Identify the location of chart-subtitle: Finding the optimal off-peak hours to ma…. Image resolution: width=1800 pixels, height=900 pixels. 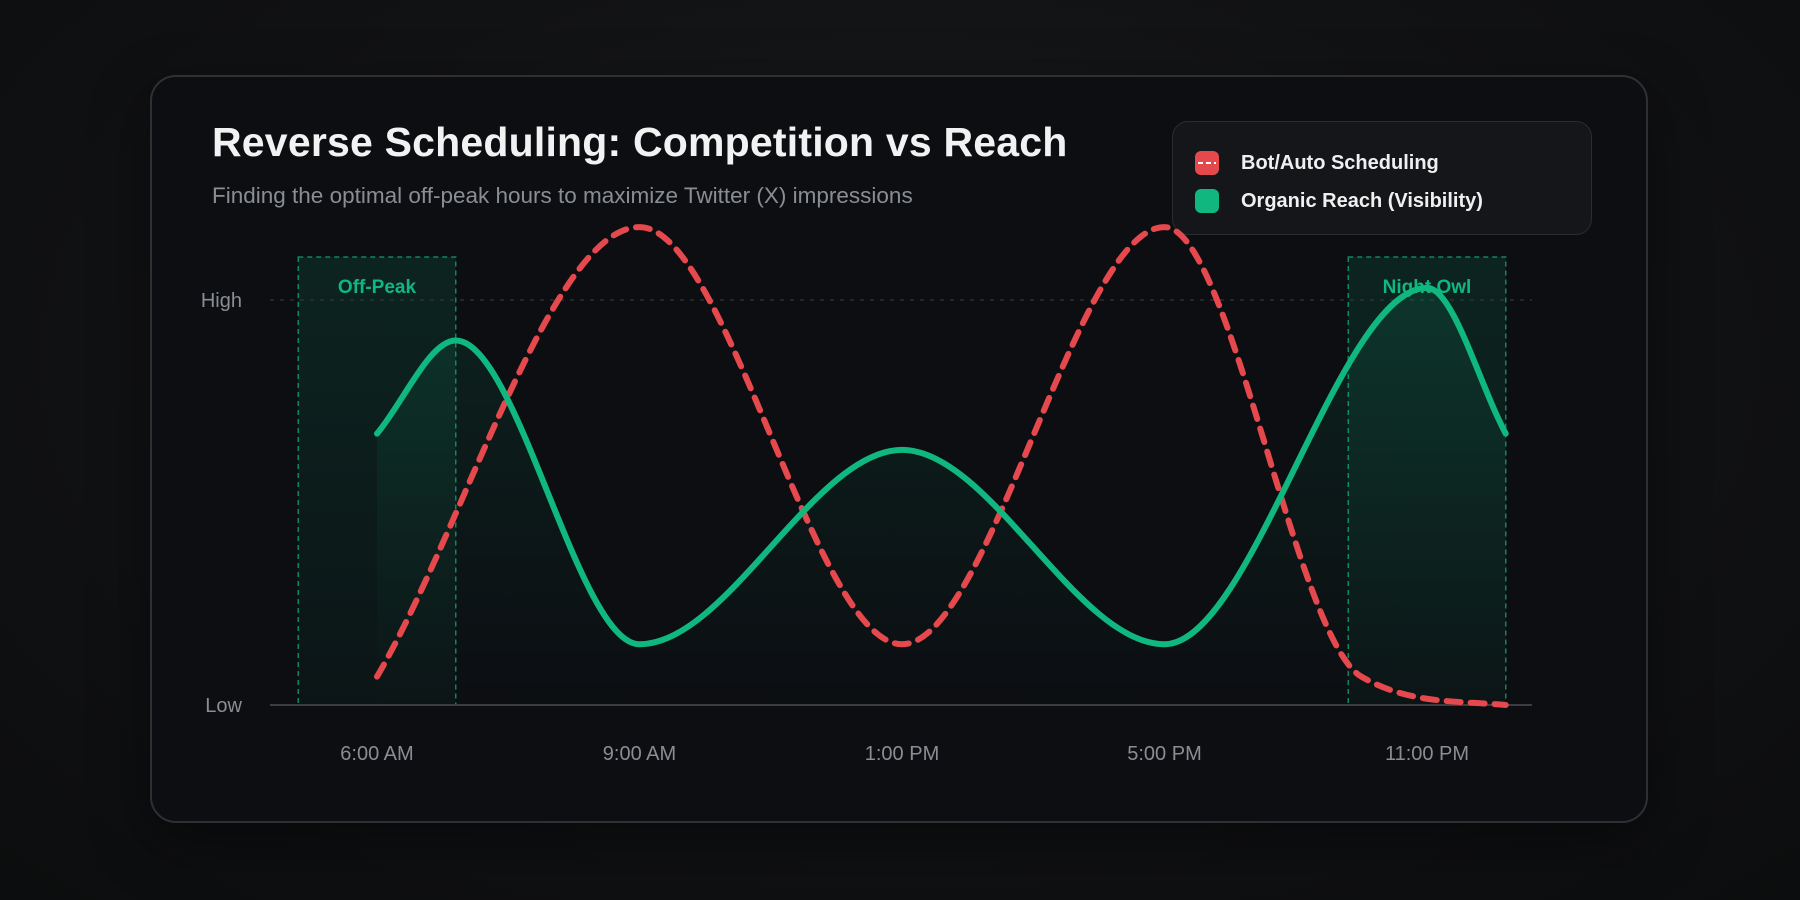
(562, 195).